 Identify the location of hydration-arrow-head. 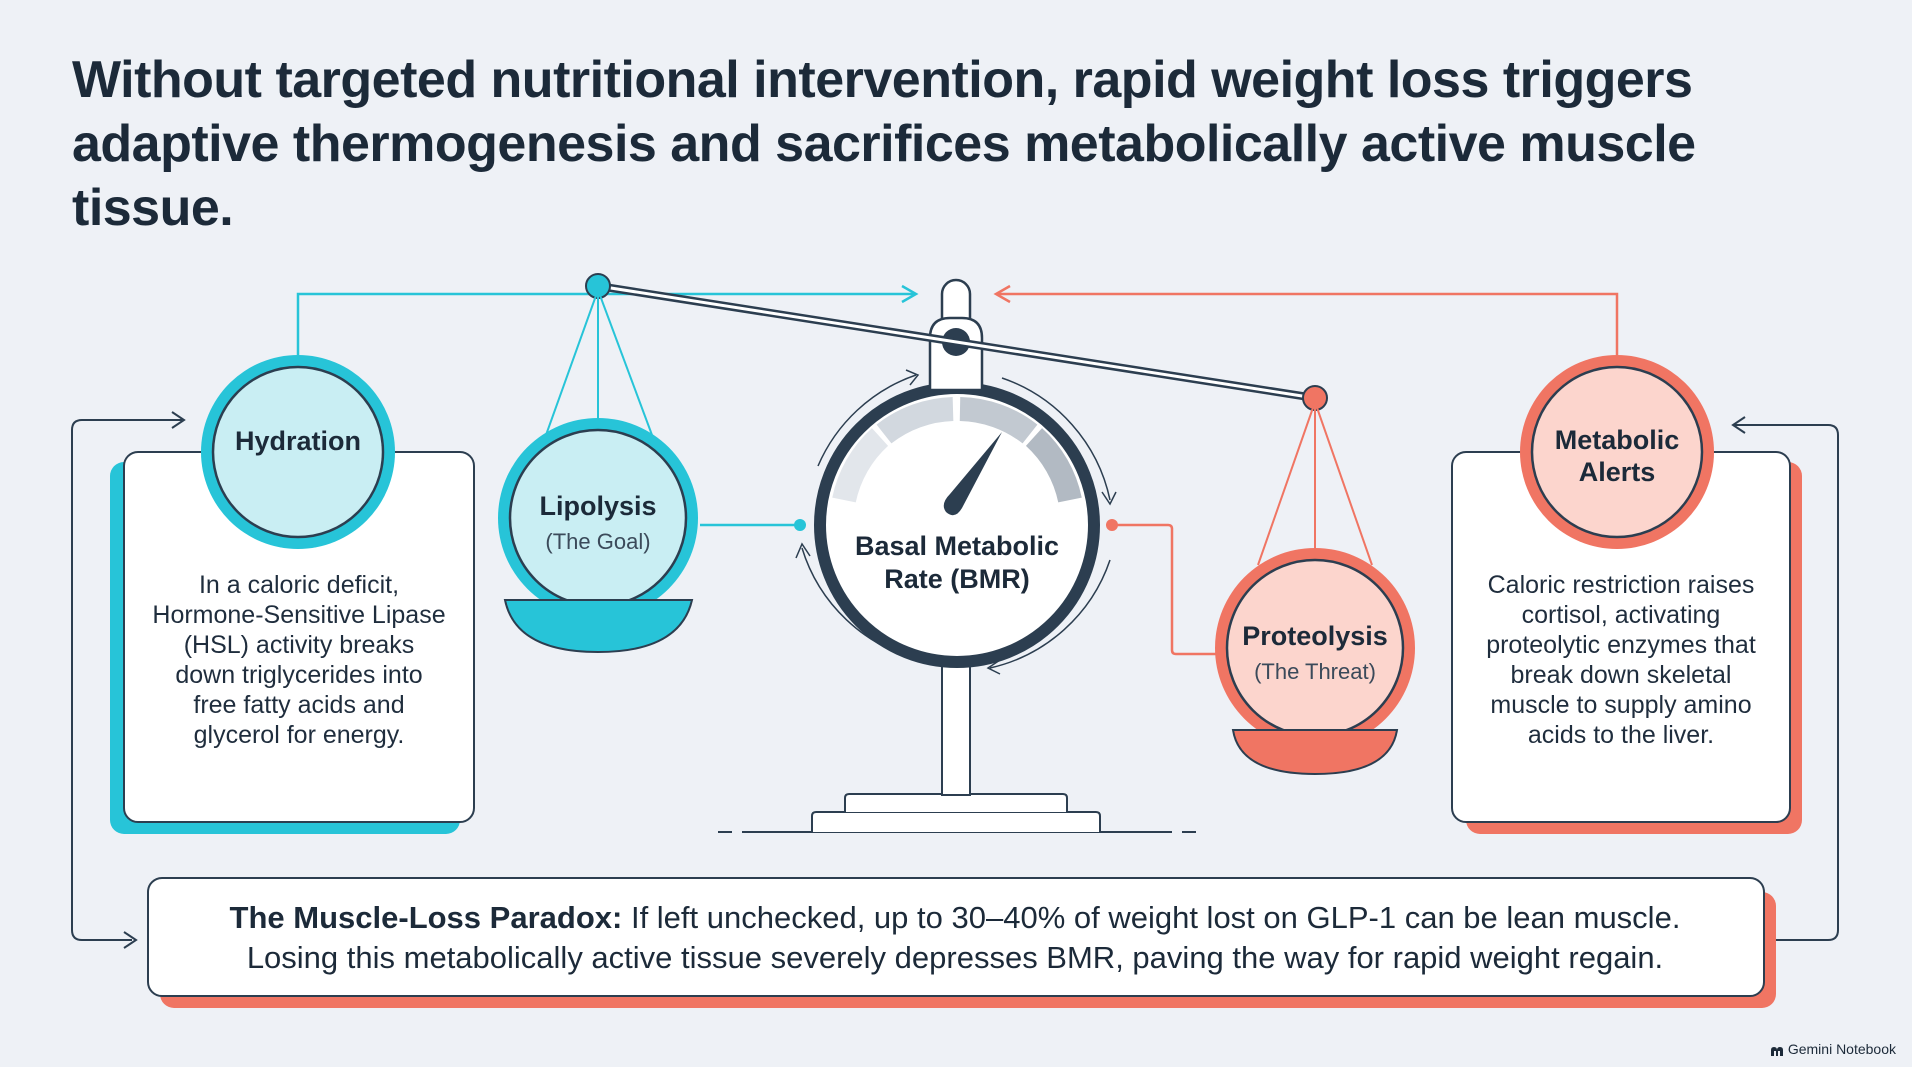
(910, 294).